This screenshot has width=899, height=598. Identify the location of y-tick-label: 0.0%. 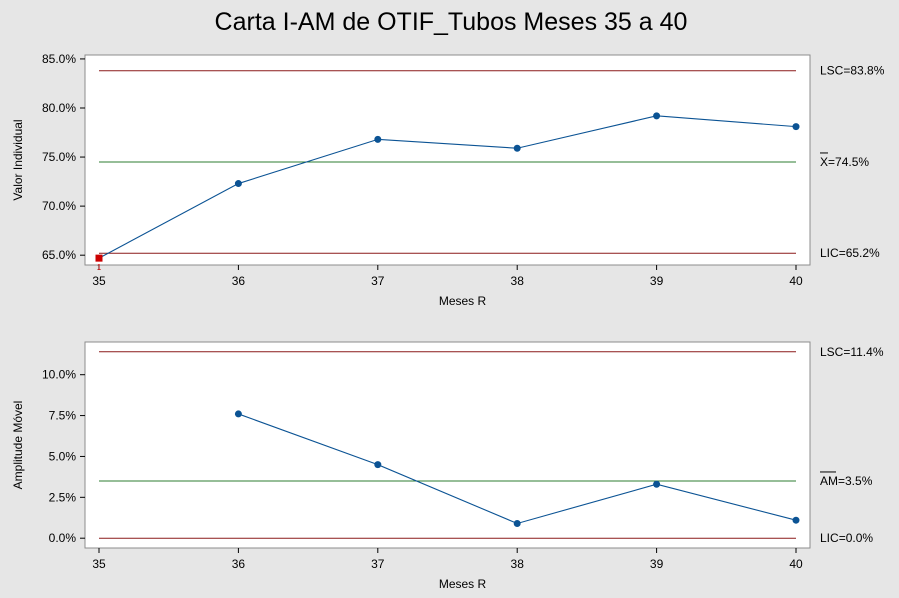
(63, 538).